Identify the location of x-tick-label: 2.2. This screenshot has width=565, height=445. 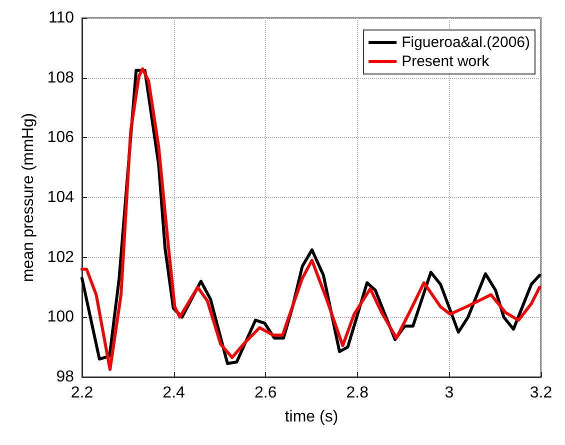
(82, 393).